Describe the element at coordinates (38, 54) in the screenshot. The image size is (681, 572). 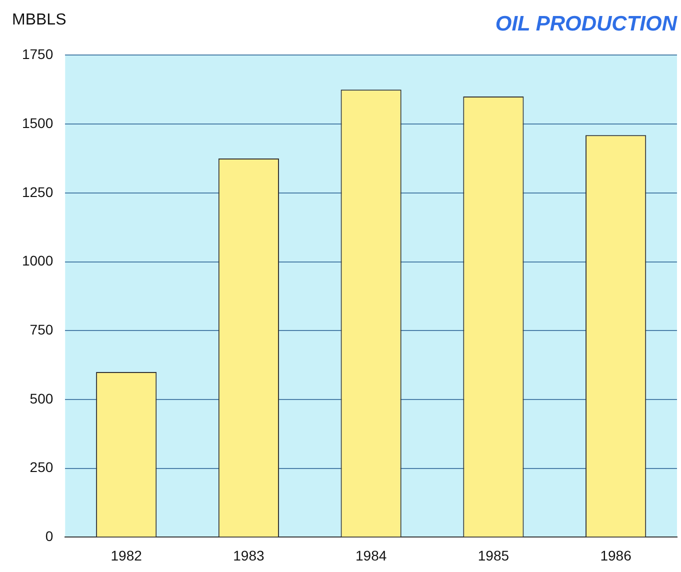
I see `y-tick-label: 1750` at that location.